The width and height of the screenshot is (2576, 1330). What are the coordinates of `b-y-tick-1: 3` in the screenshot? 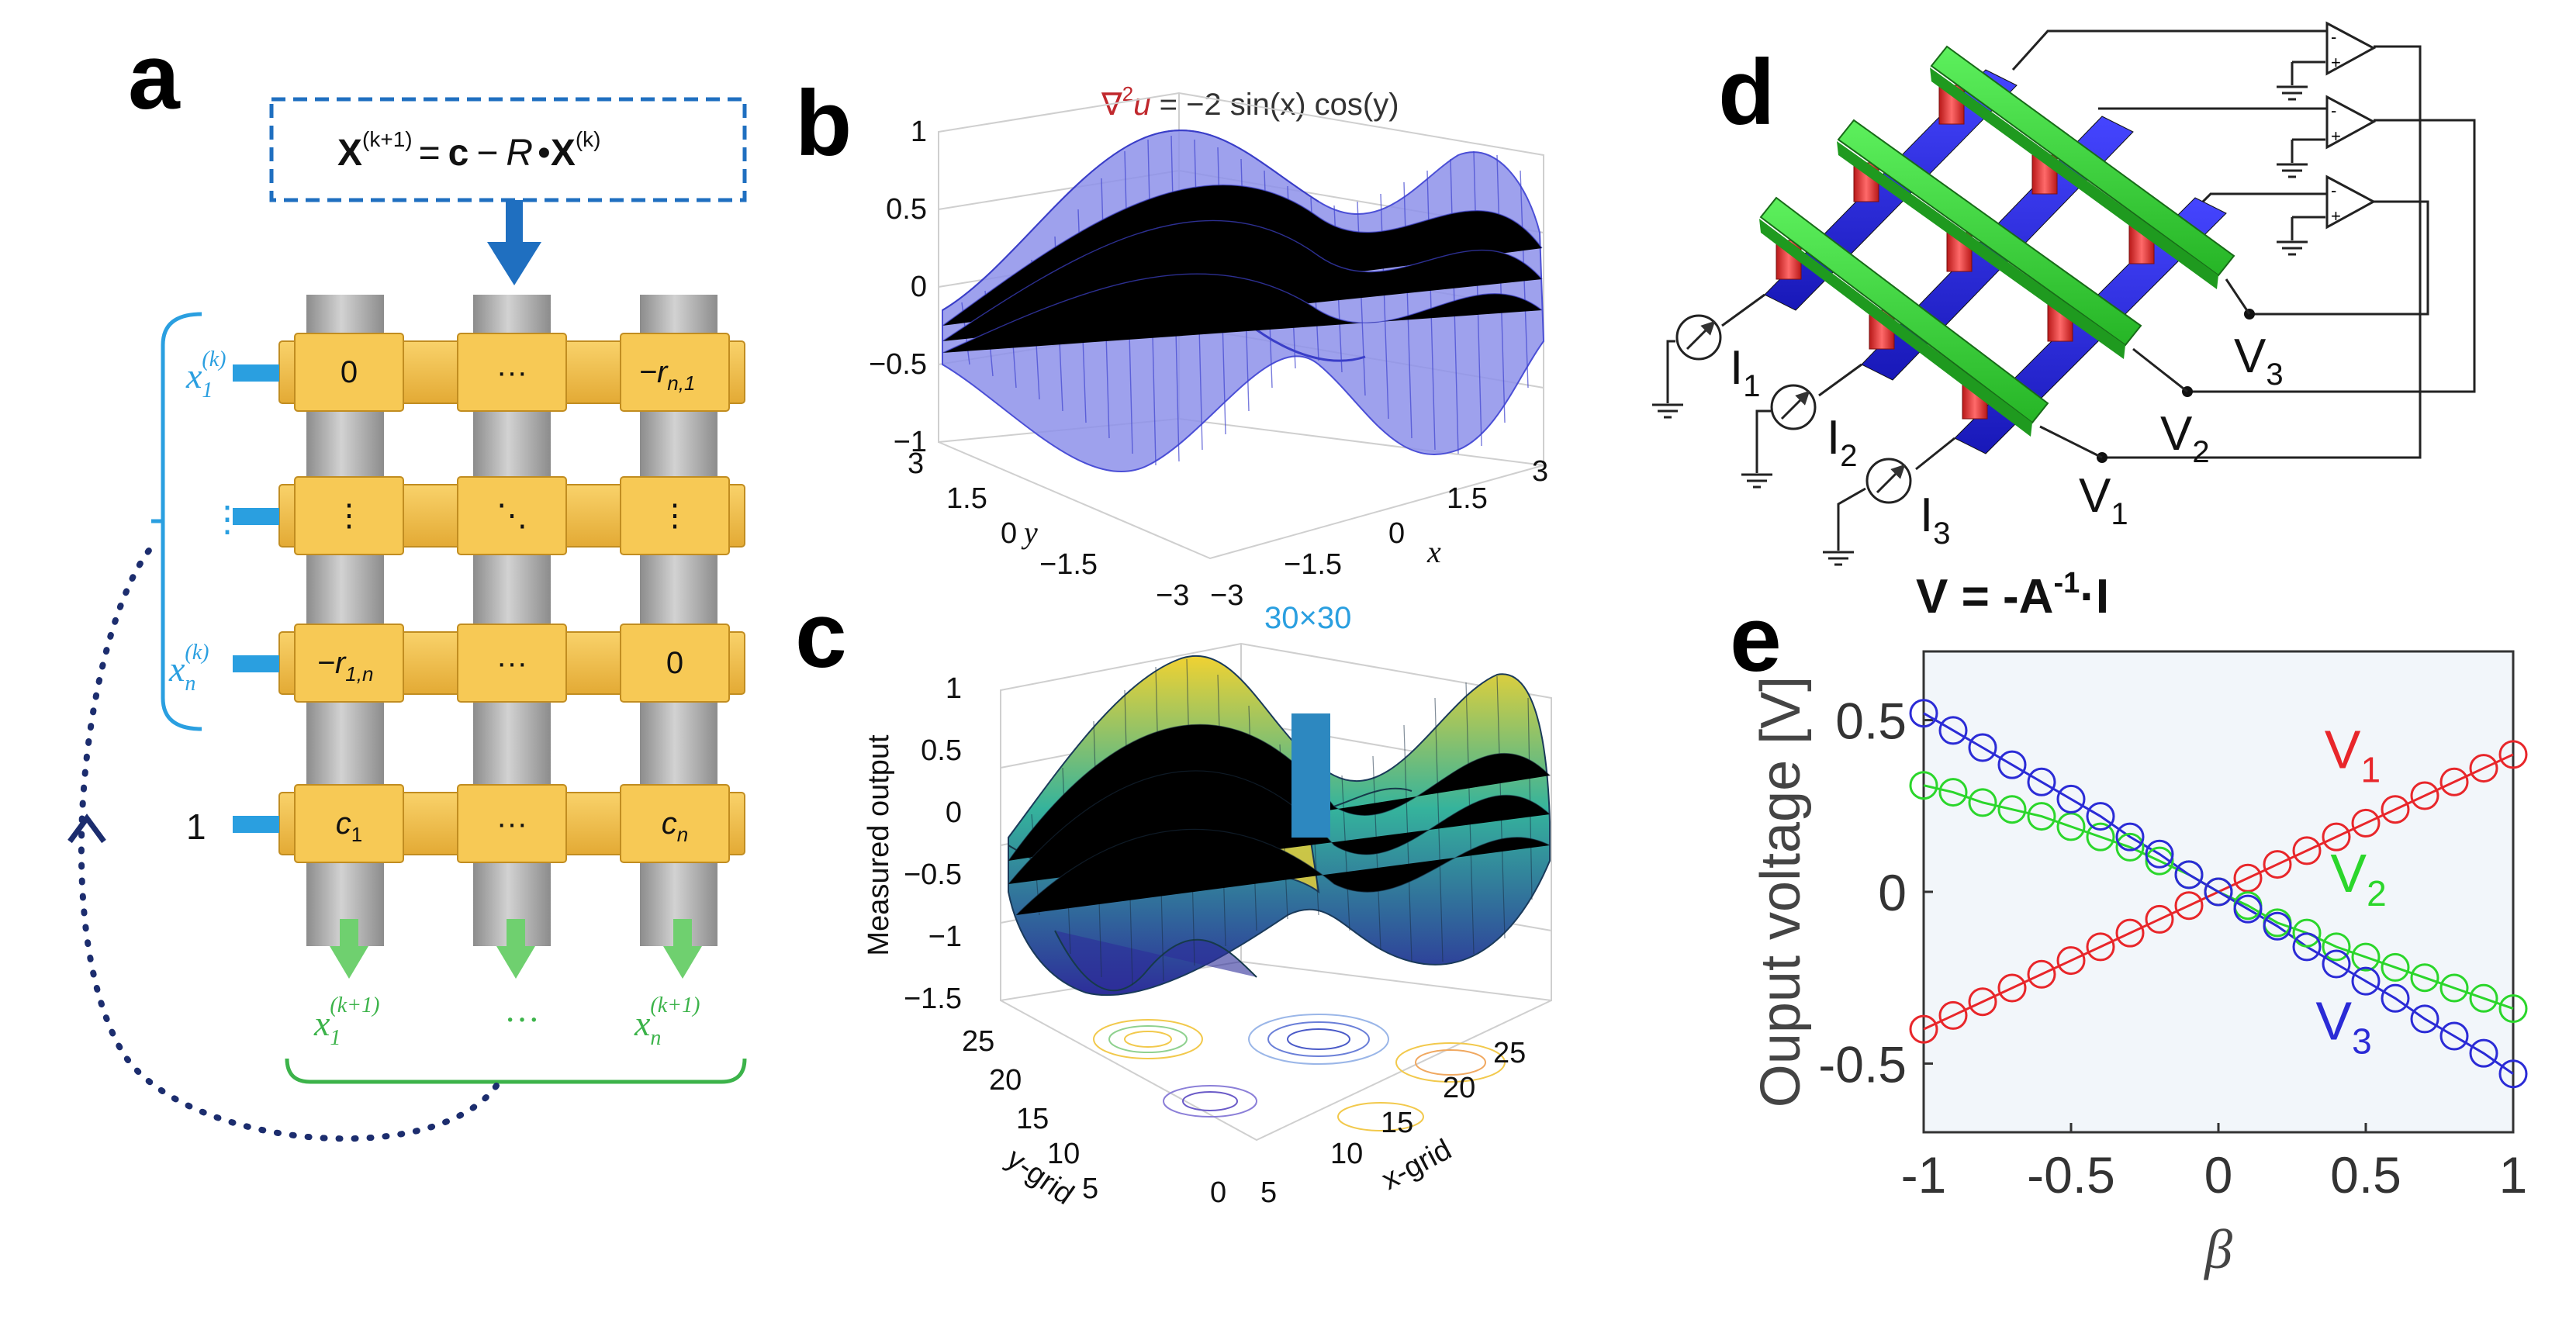 It's located at (916, 463).